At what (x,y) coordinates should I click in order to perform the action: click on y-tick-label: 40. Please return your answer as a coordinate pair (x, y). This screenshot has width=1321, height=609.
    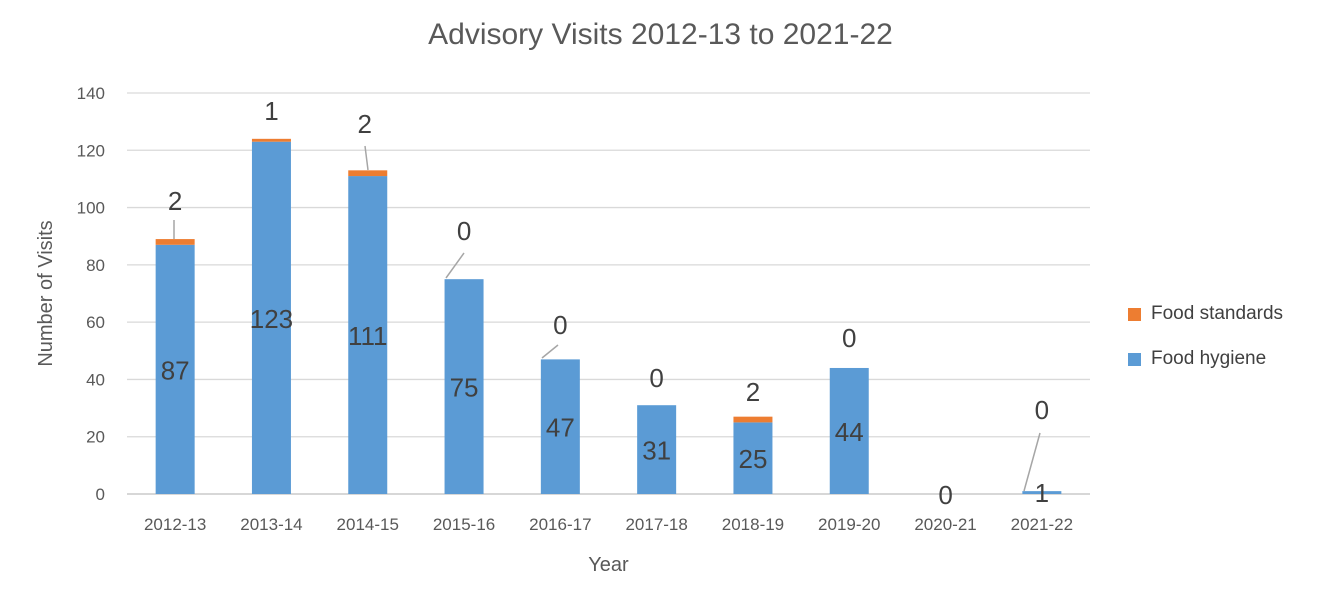
    Looking at the image, I should click on (95, 379).